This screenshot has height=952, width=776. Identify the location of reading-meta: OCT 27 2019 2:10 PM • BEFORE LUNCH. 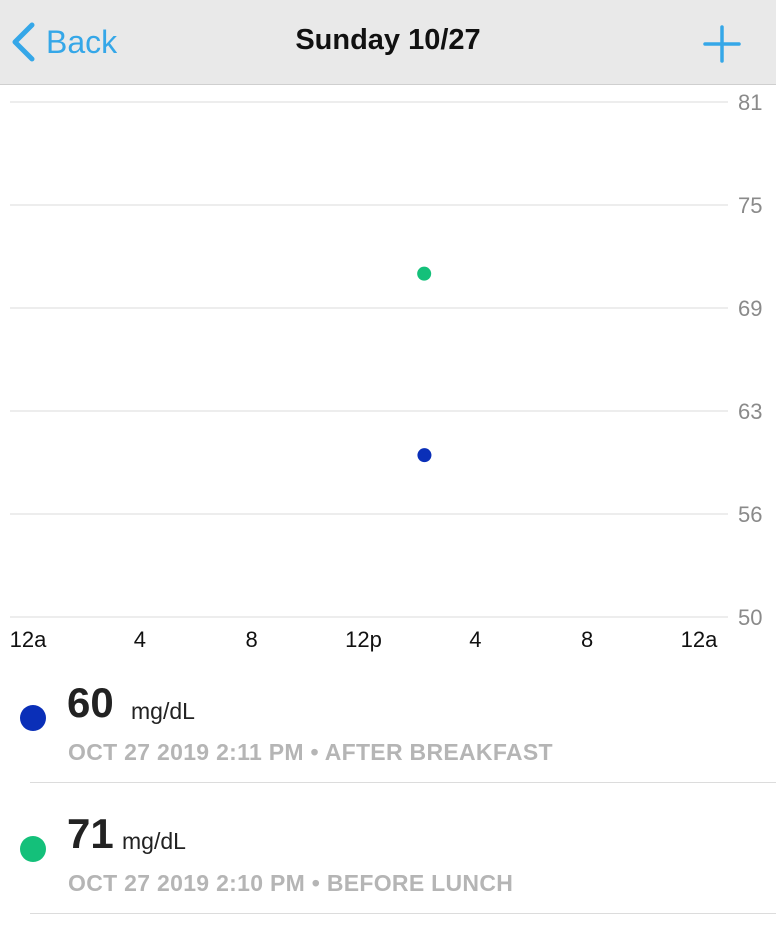
(291, 883).